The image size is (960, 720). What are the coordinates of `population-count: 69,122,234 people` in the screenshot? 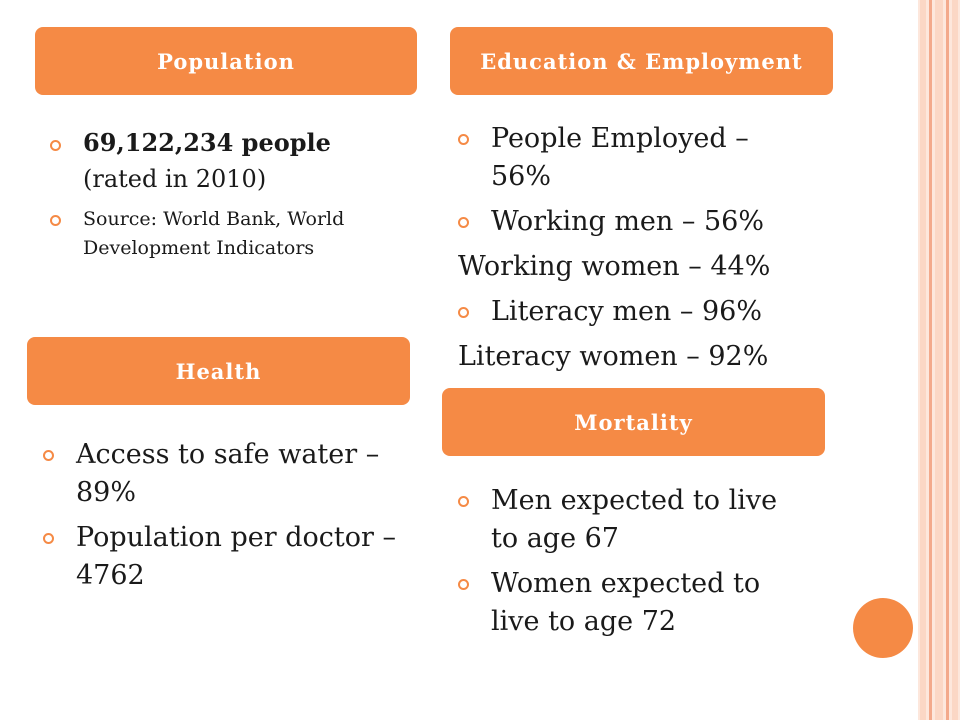 It's located at (207, 142).